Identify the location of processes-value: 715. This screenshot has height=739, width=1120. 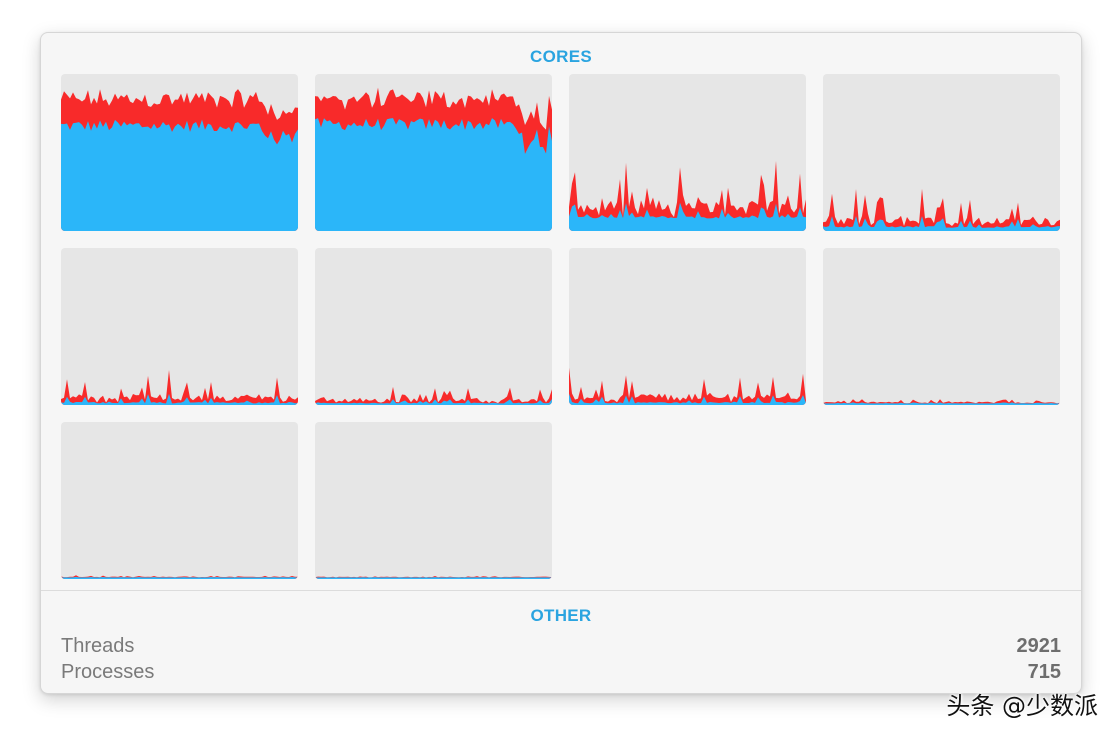
(1044, 672).